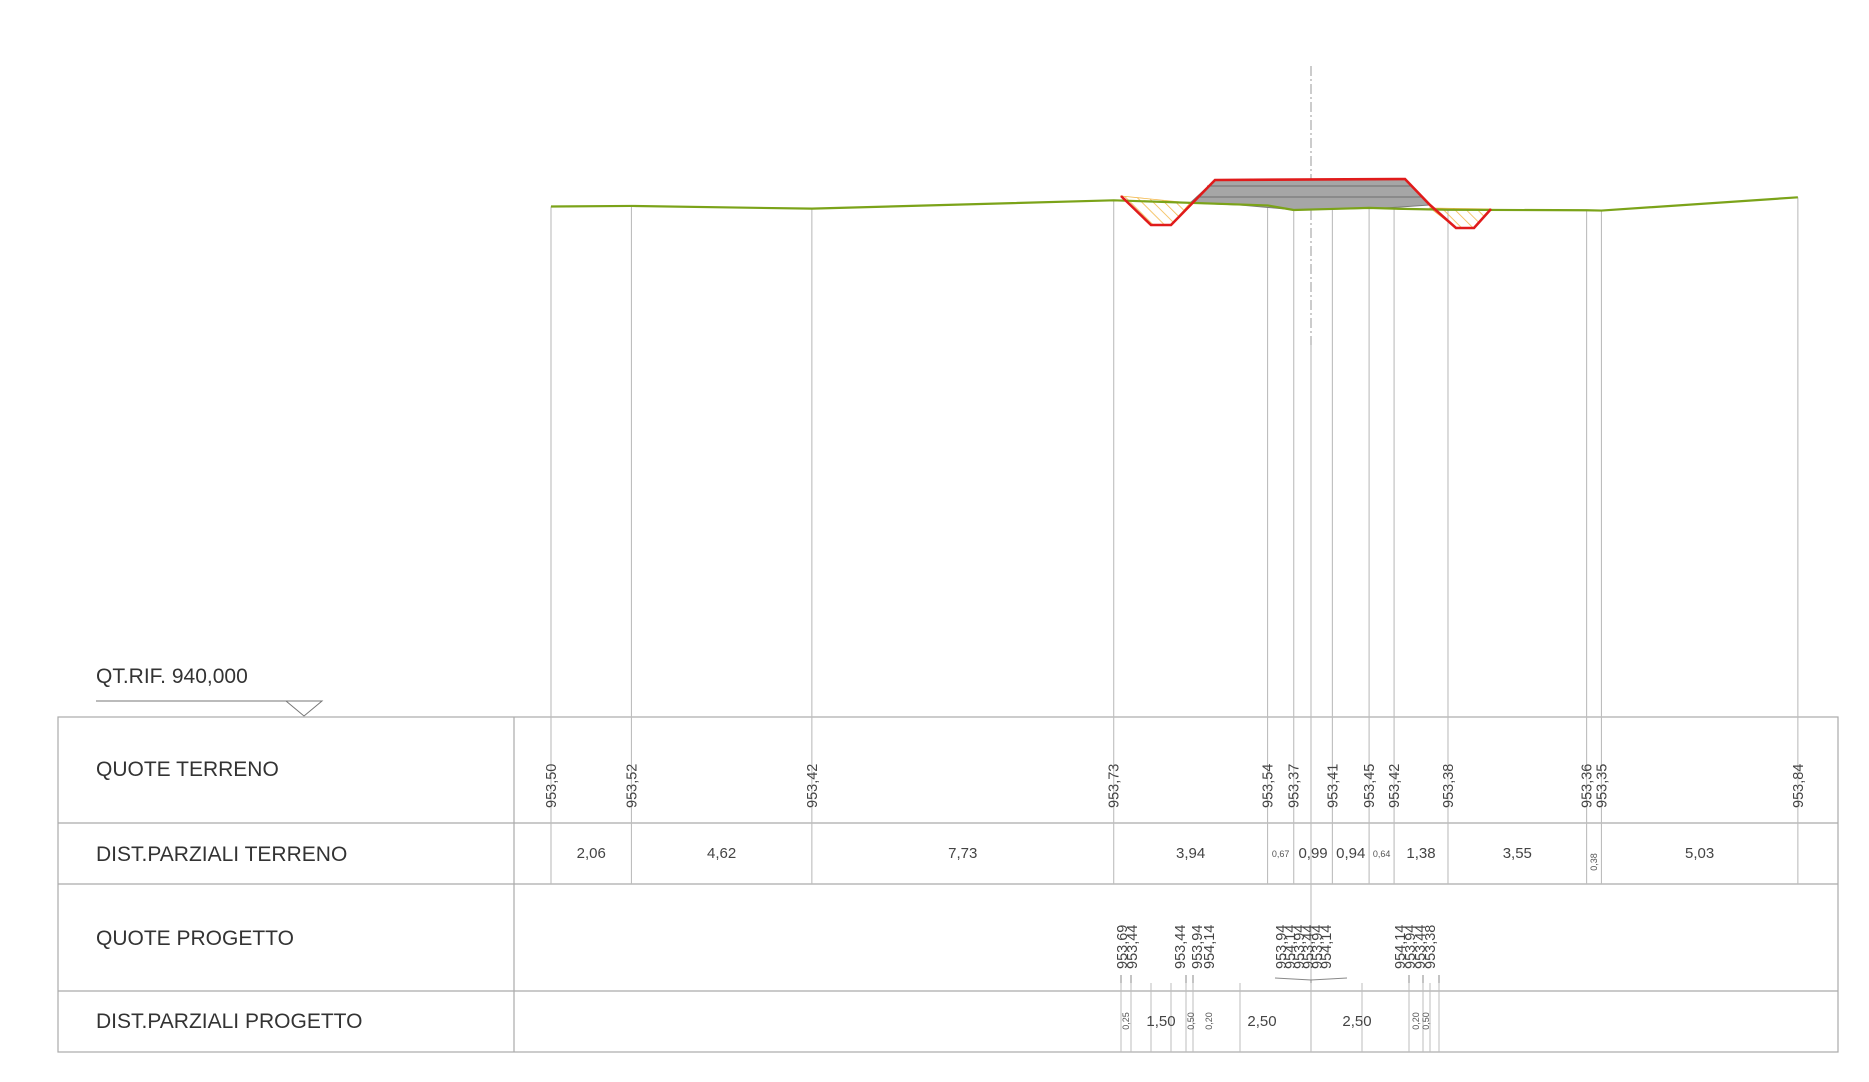  I want to click on terrain-partial-label: 5,03, so click(1699, 853).